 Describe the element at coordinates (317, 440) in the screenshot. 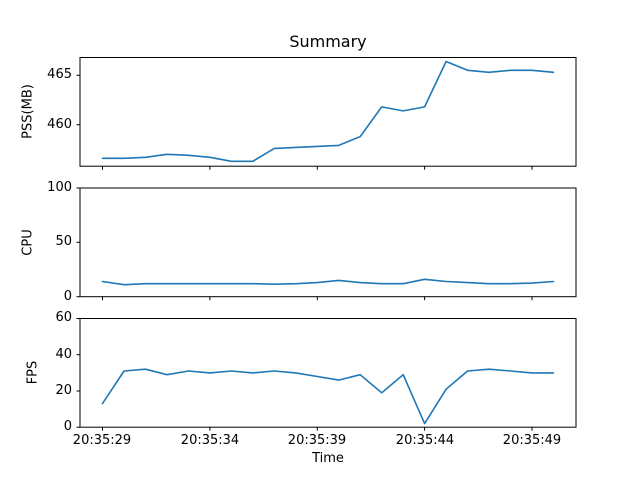

I see `xtick-20-35-39: 20:35:39` at that location.